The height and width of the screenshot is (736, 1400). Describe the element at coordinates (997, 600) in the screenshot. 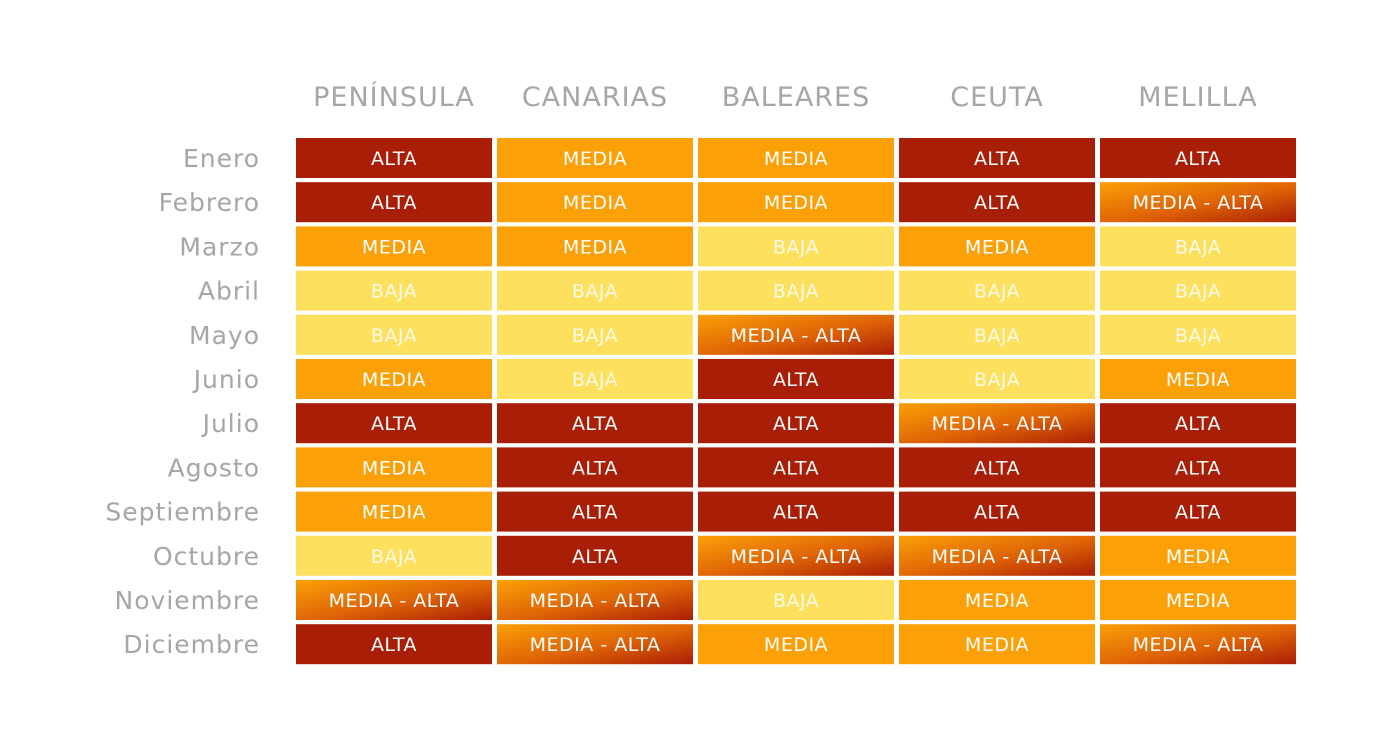

I see `cell-noviembre-ceuta` at that location.